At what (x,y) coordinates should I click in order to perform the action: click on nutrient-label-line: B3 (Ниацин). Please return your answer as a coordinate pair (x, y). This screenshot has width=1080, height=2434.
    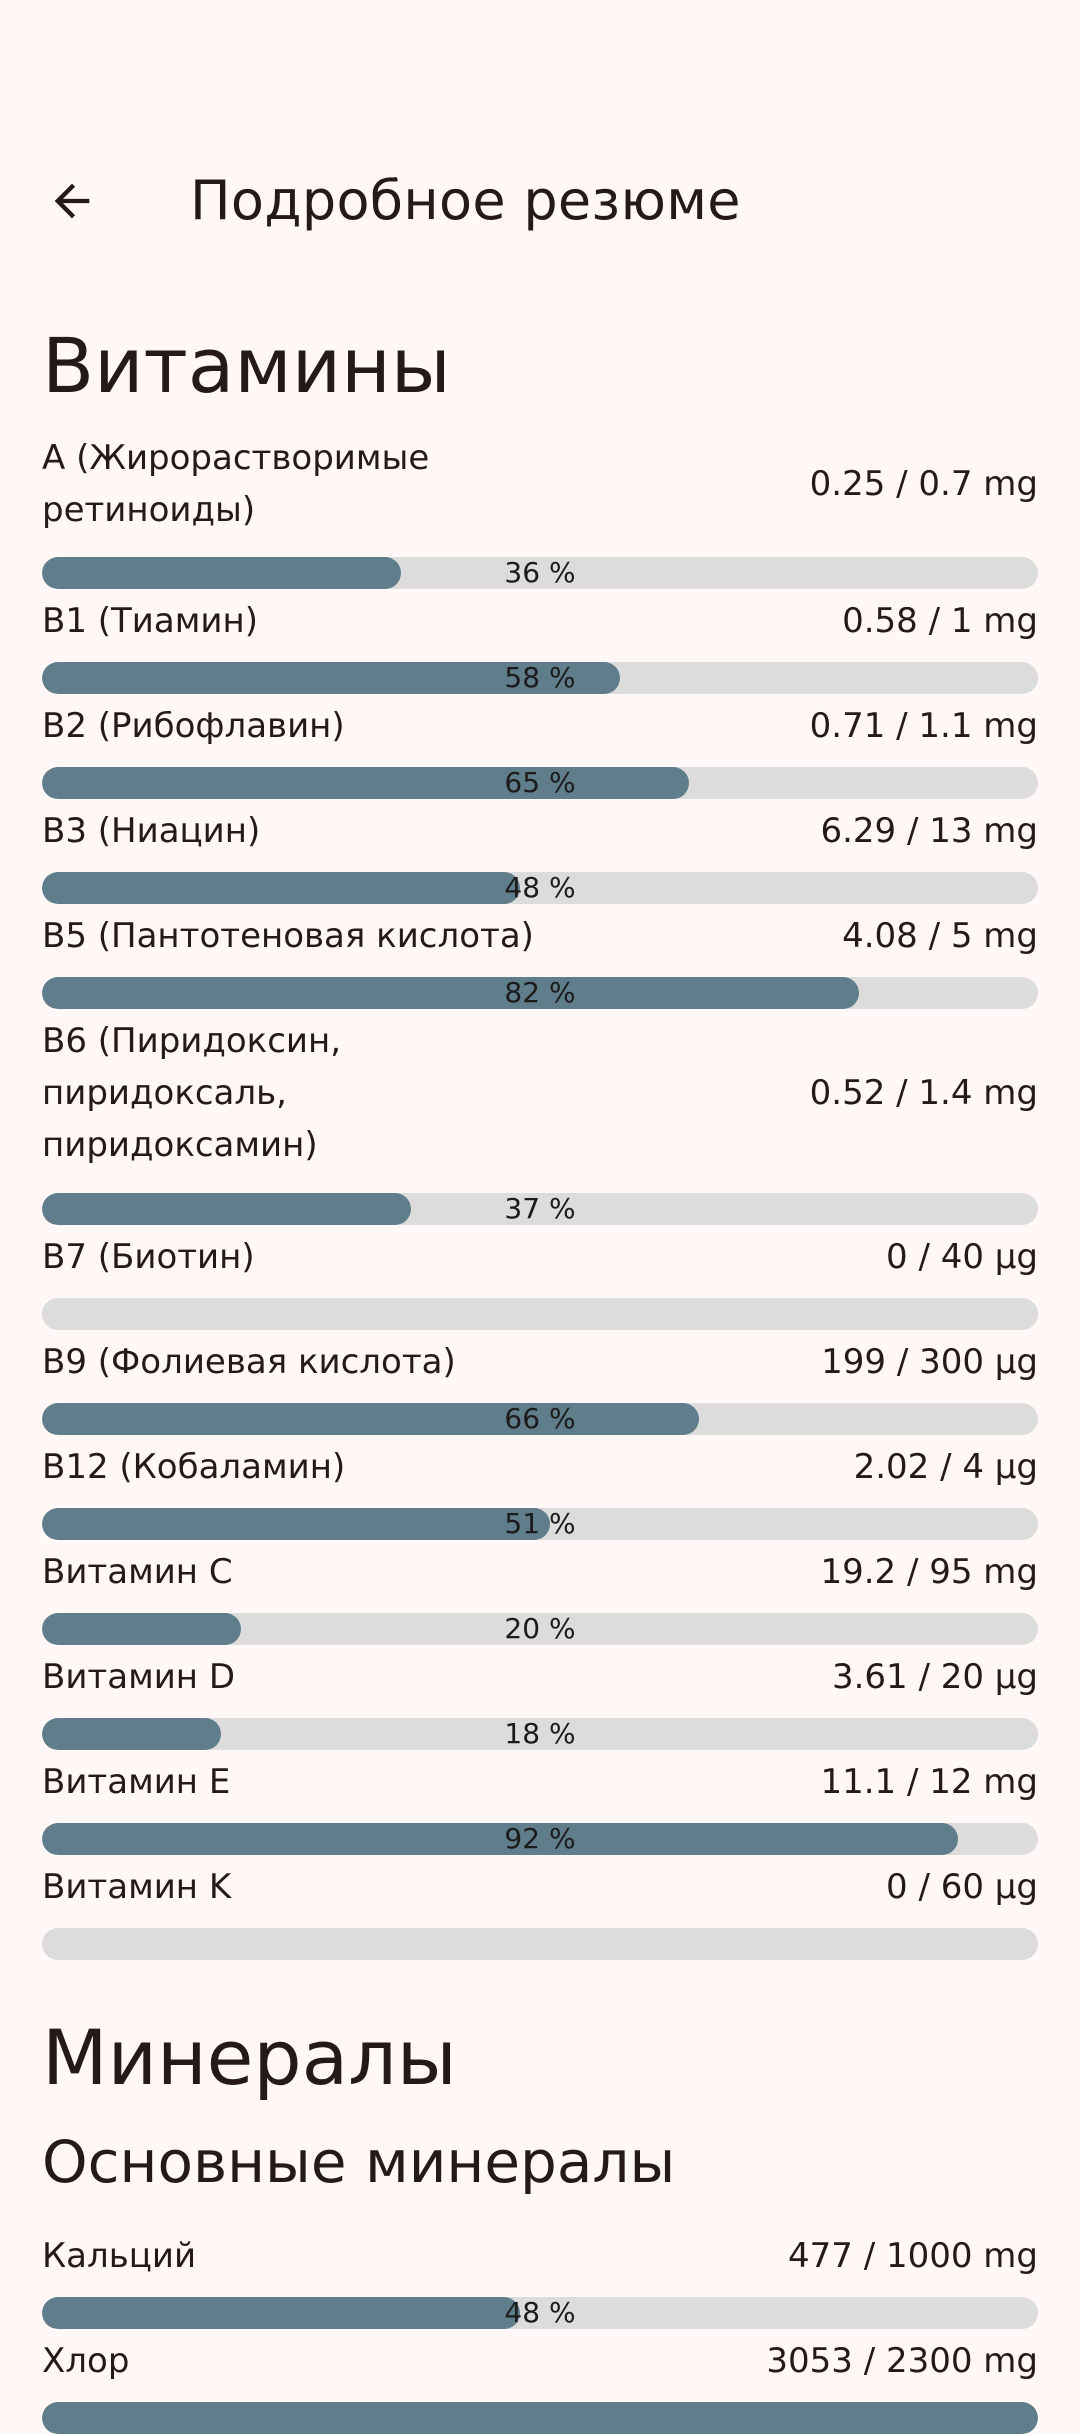
    Looking at the image, I should click on (151, 831).